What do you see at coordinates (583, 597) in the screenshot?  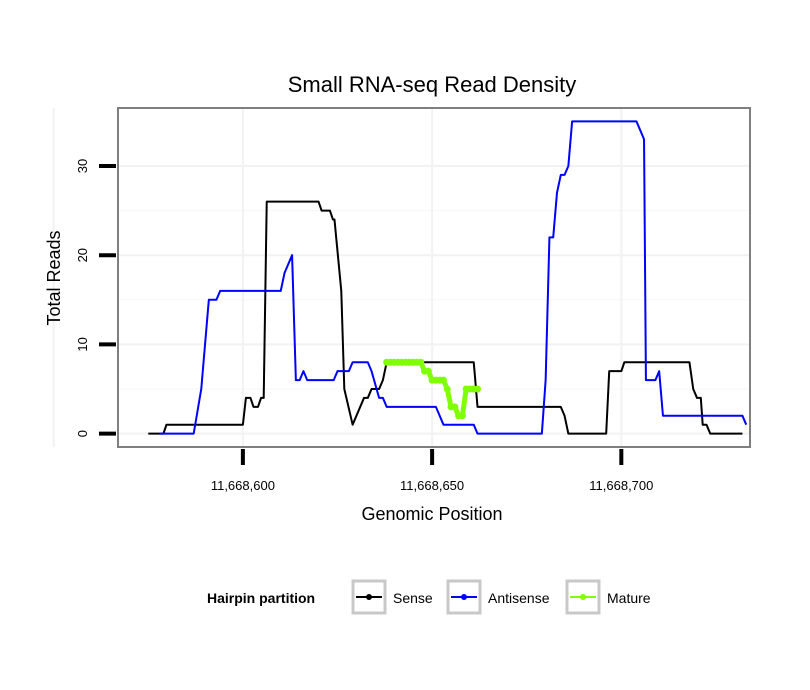 I see `legend-dot-mature` at bounding box center [583, 597].